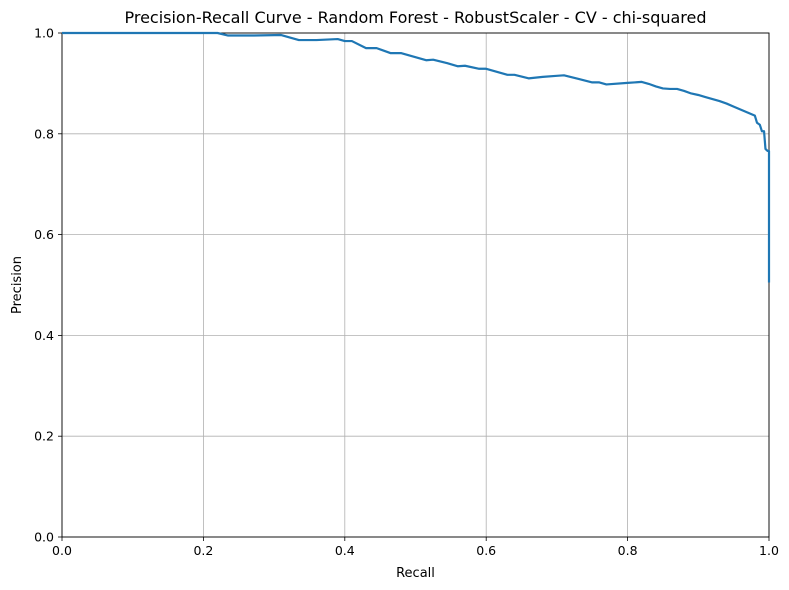  Describe the element at coordinates (44, 33) in the screenshot. I see `y-tick-label: 1.0` at that location.